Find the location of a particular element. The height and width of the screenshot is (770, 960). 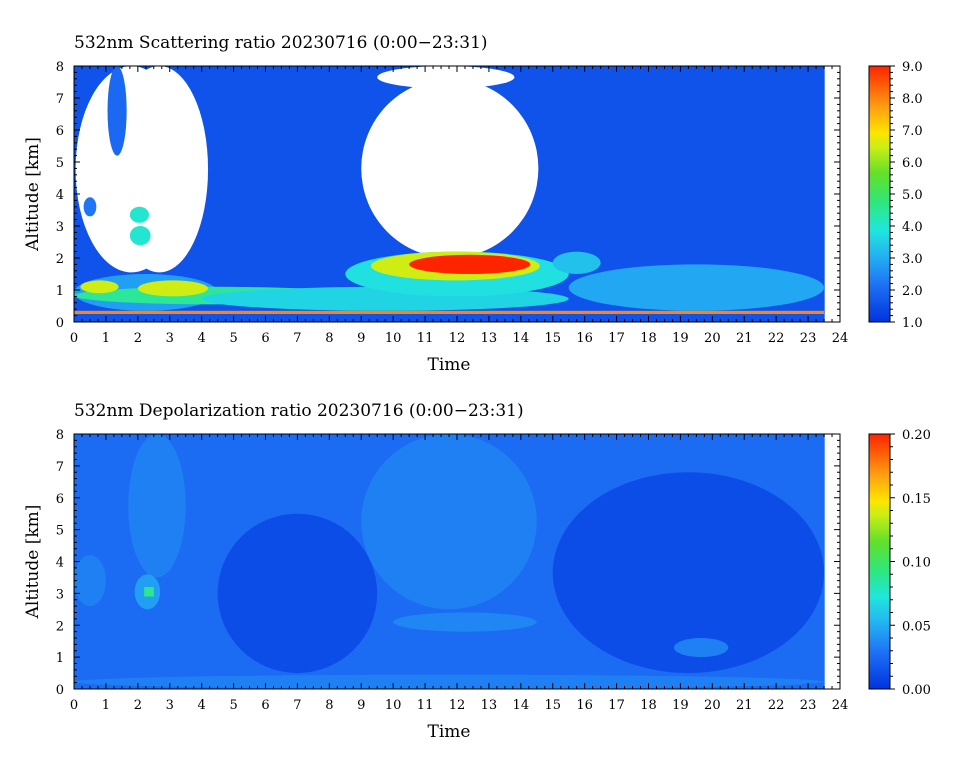

colorbar: 1.0 2.0 3.0 4.0 5.0 6.0 7.0 8.0 9.0 is located at coordinates (895, 195).